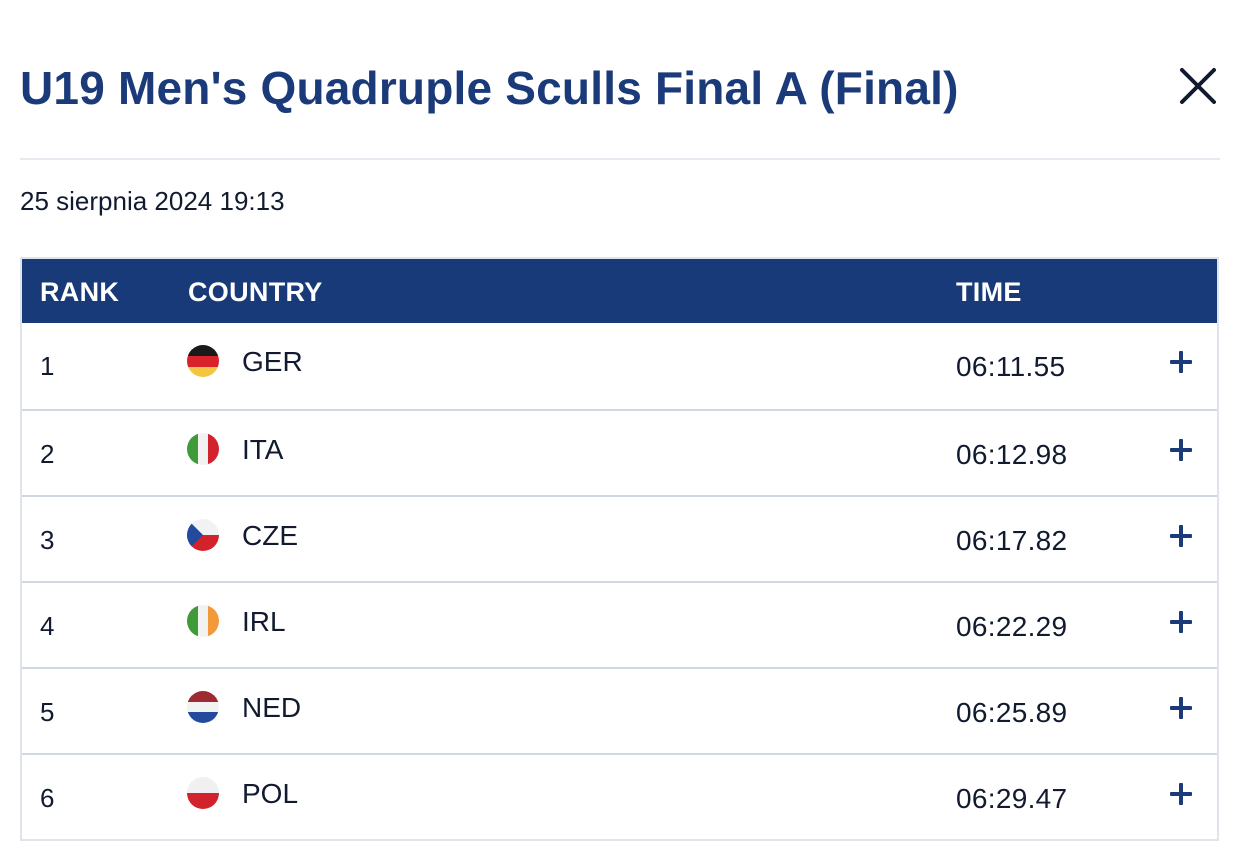  I want to click on time-cell: 06:17.82, so click(1012, 540).